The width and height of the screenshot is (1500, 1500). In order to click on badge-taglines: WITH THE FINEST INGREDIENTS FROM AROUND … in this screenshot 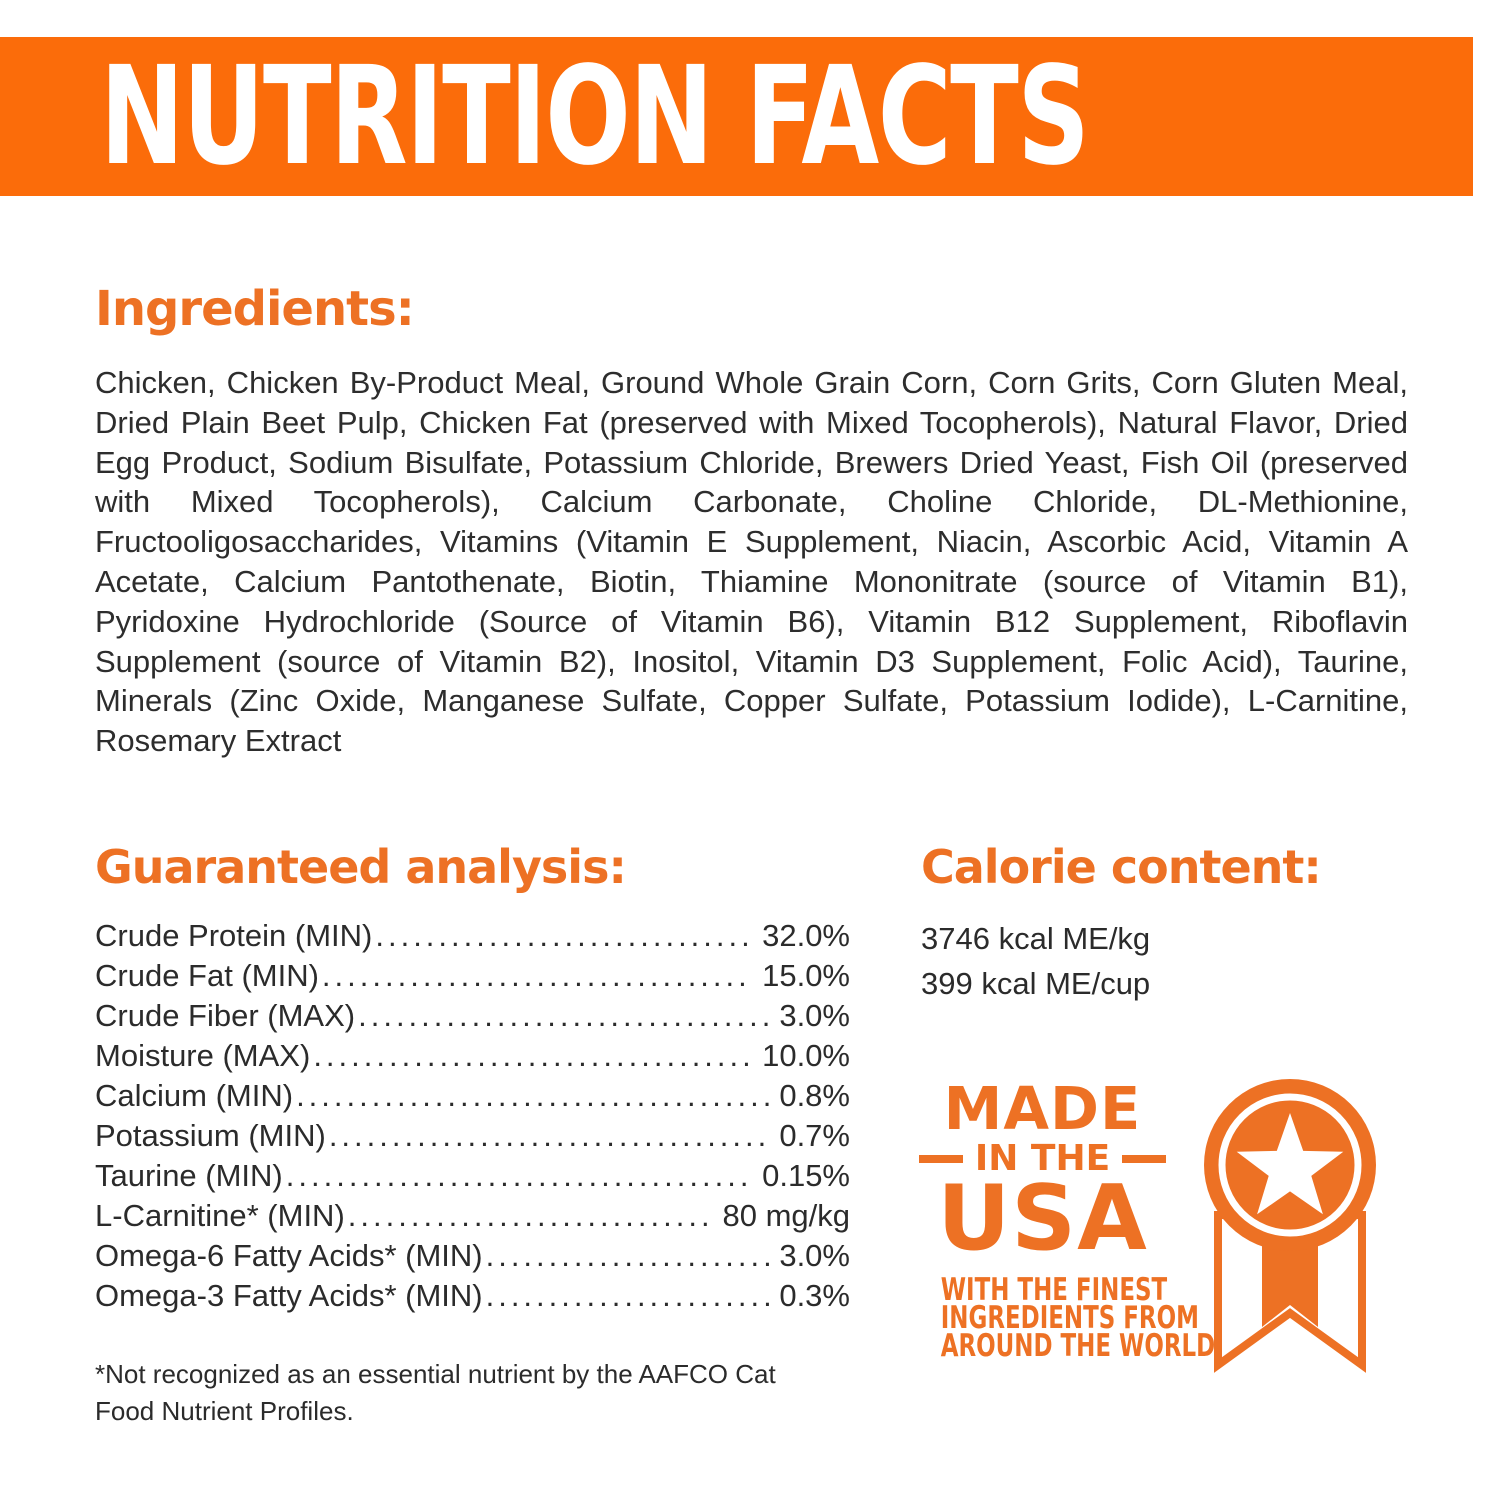, I will do `click(1060, 1318)`.